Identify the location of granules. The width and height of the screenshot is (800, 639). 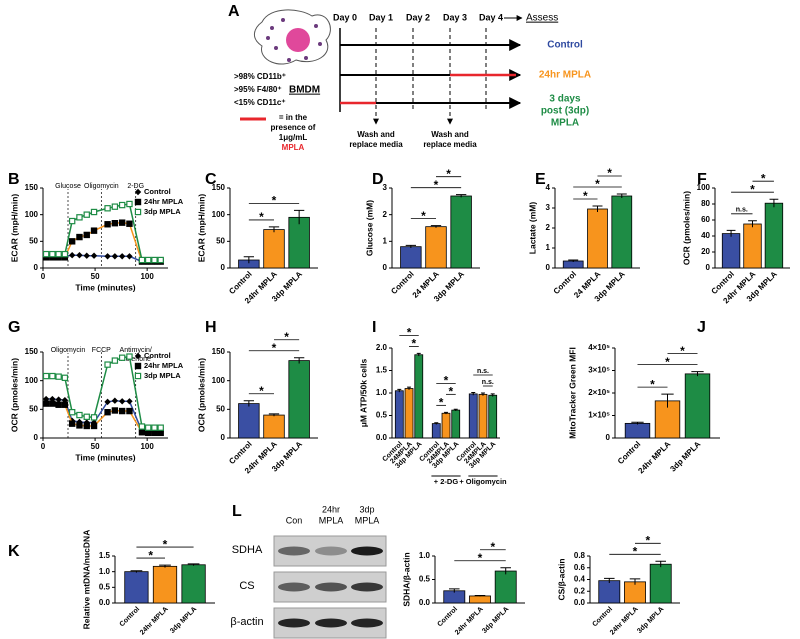
(294, 40).